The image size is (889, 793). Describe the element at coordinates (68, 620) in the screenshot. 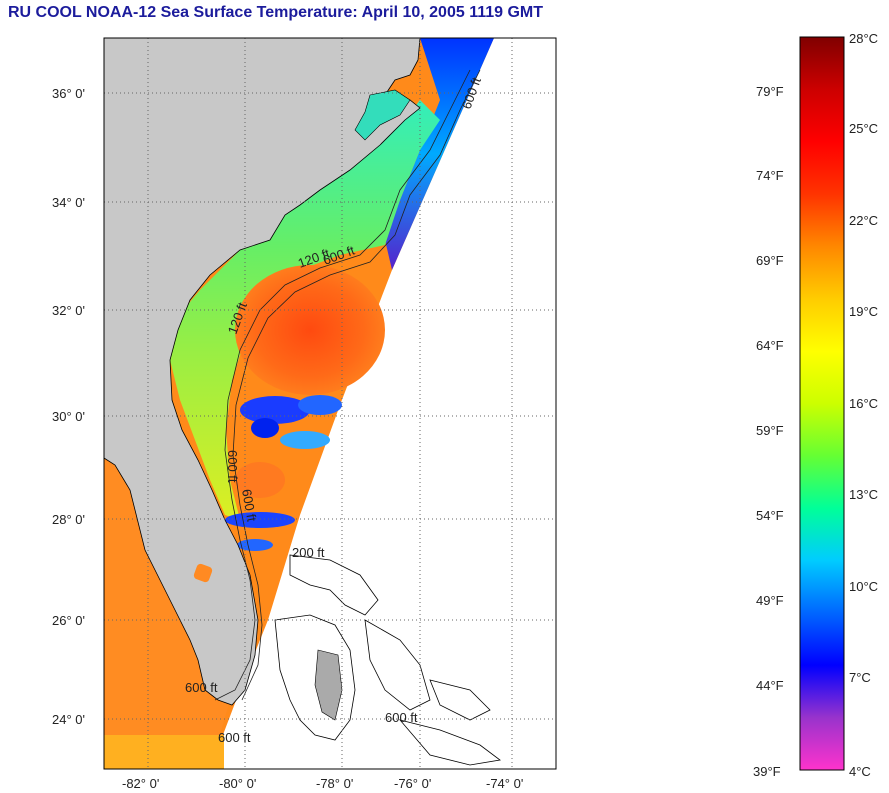

I see `lat-label: 26° 0'` at that location.